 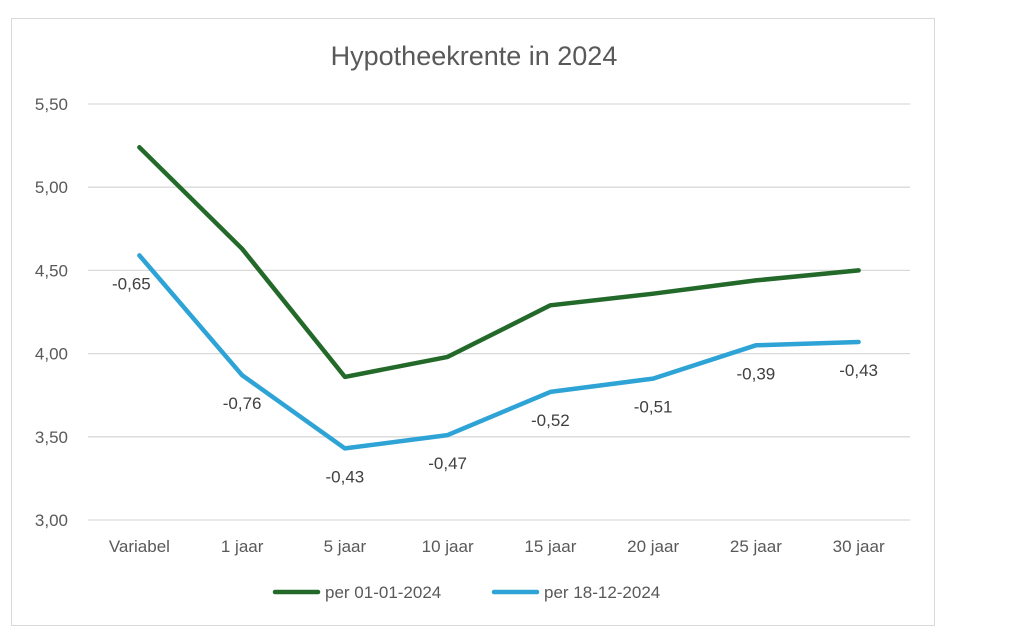 What do you see at coordinates (602, 592) in the screenshot?
I see `legend-label: per 18-12-2024` at bounding box center [602, 592].